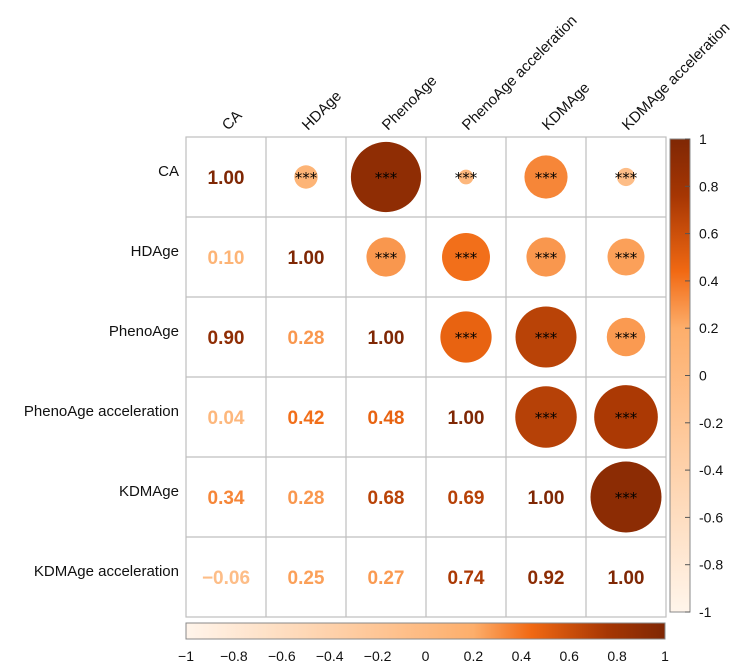 The height and width of the screenshot is (663, 750). What do you see at coordinates (144, 331) in the screenshot?
I see `row-label: PhenoAge` at bounding box center [144, 331].